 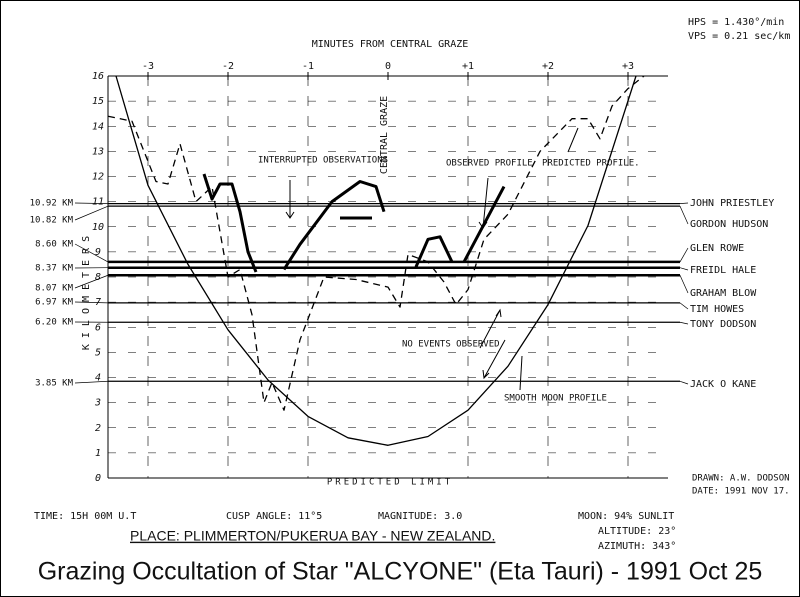 I want to click on observer-name: TONY DODSON, so click(x=723, y=324).